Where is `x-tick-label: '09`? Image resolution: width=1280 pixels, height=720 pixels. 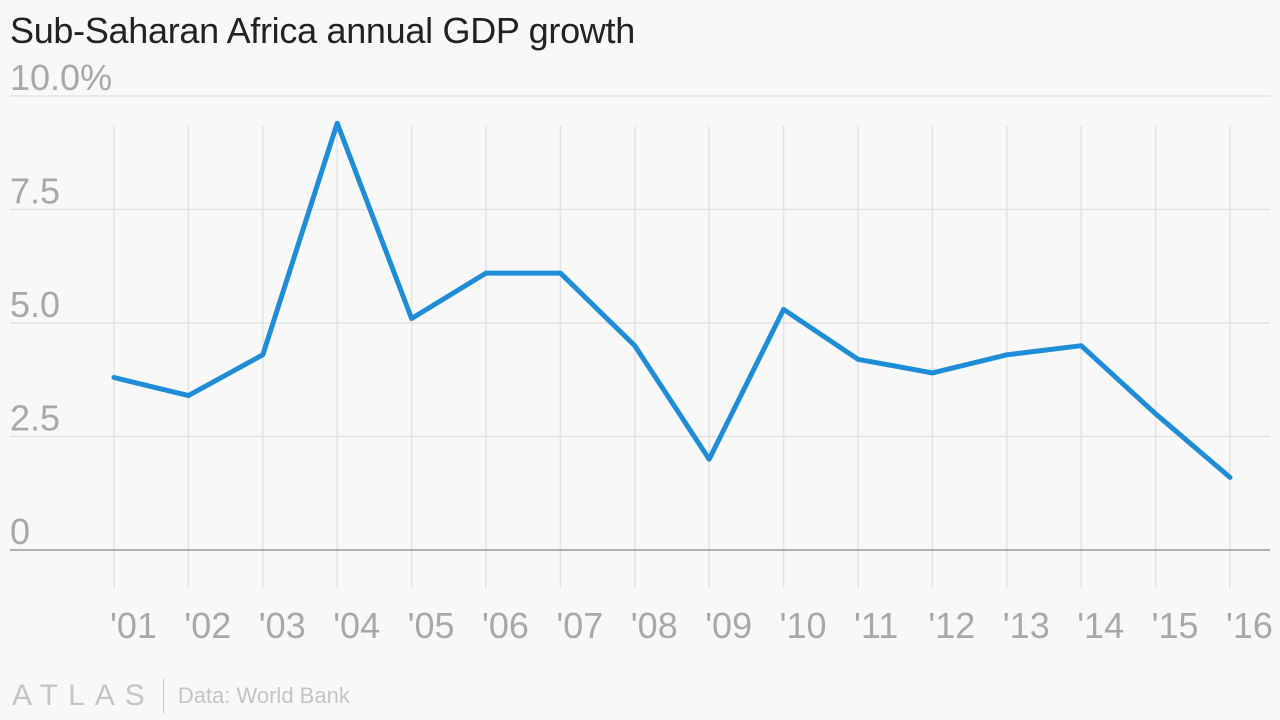
x-tick-label: '09 is located at coordinates (728, 625).